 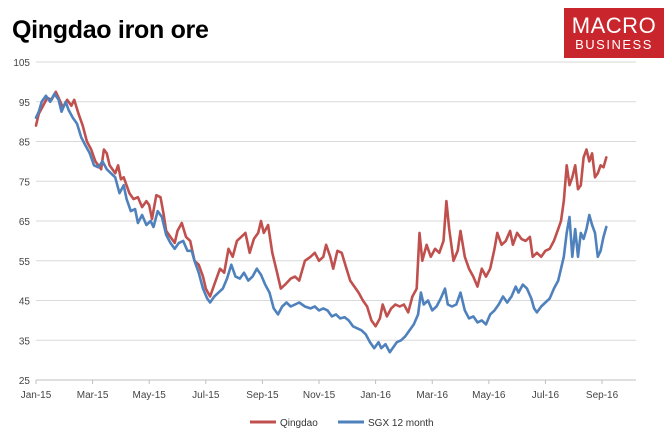 I want to click on x-tick-label: Sep-15, so click(x=262, y=395).